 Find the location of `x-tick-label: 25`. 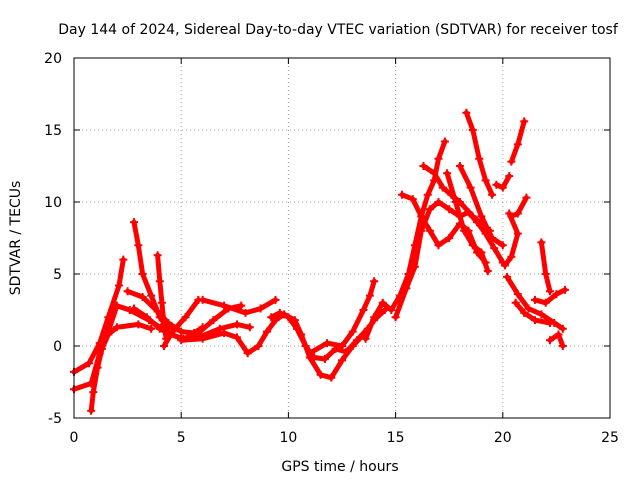

x-tick-label: 25 is located at coordinates (610, 438).